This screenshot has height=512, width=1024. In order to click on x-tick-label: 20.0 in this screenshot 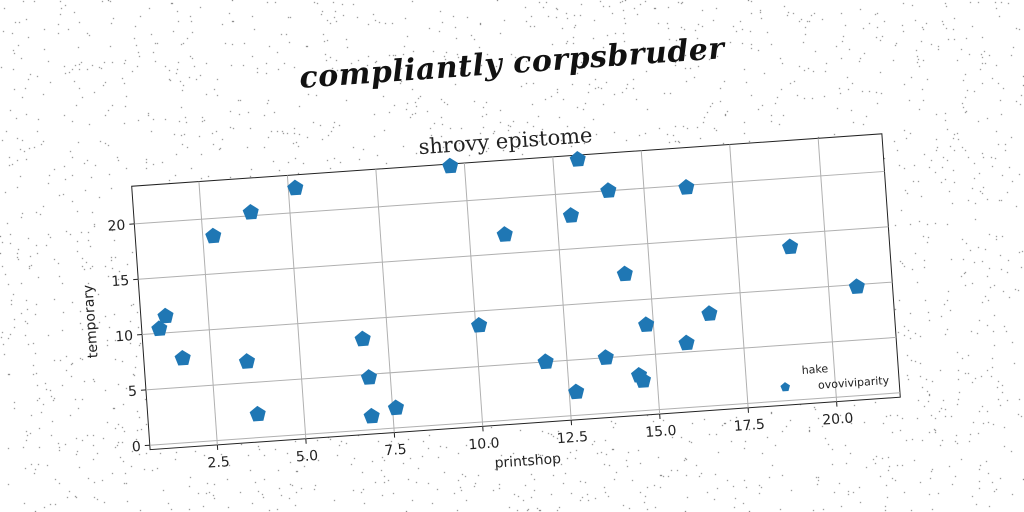, I will do `click(838, 420)`.